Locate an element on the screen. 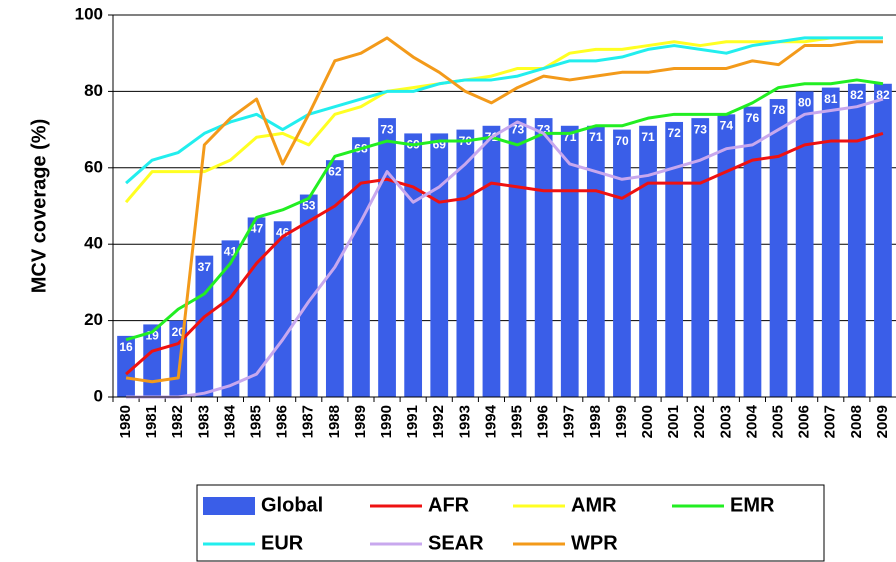 This screenshot has width=896, height=562. x-tick-label: 1981 is located at coordinates (151, 421).